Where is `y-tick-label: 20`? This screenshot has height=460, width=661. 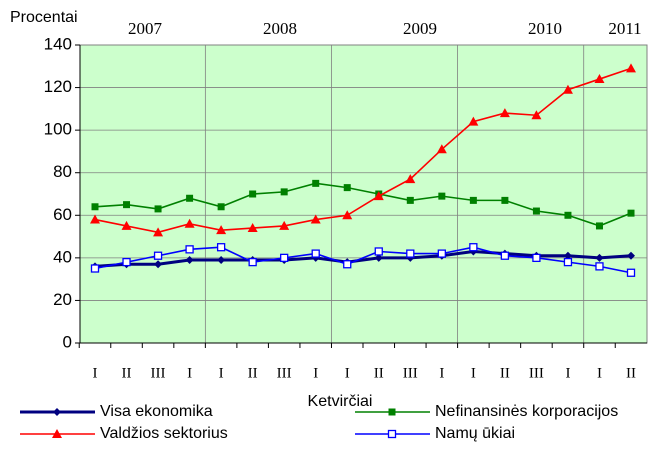
y-tick-label: 20 is located at coordinates (62, 299).